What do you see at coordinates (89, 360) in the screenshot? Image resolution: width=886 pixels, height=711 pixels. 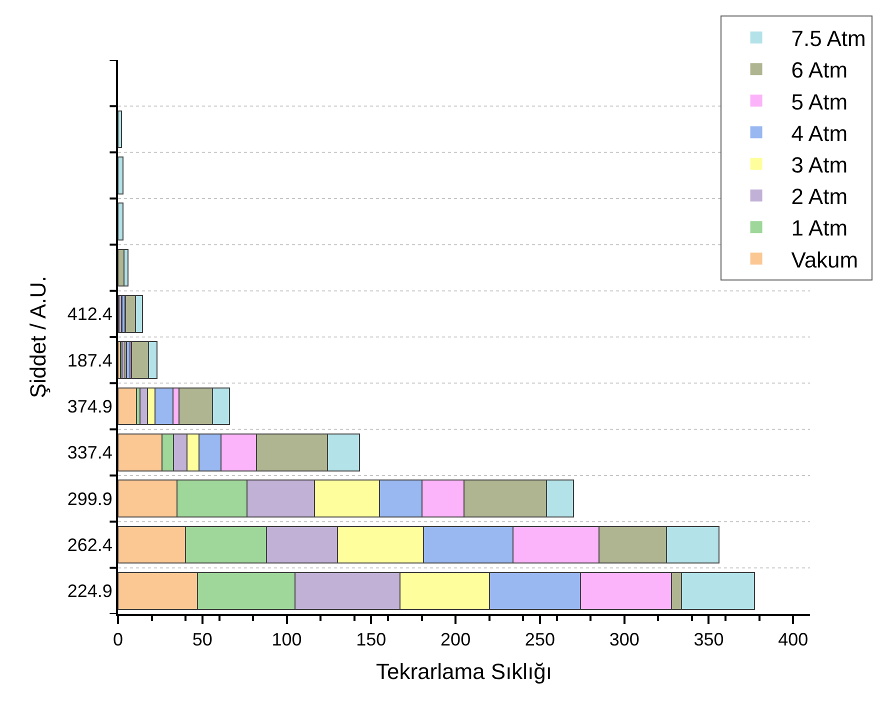 I see `y-tick-label: 187.4` at bounding box center [89, 360].